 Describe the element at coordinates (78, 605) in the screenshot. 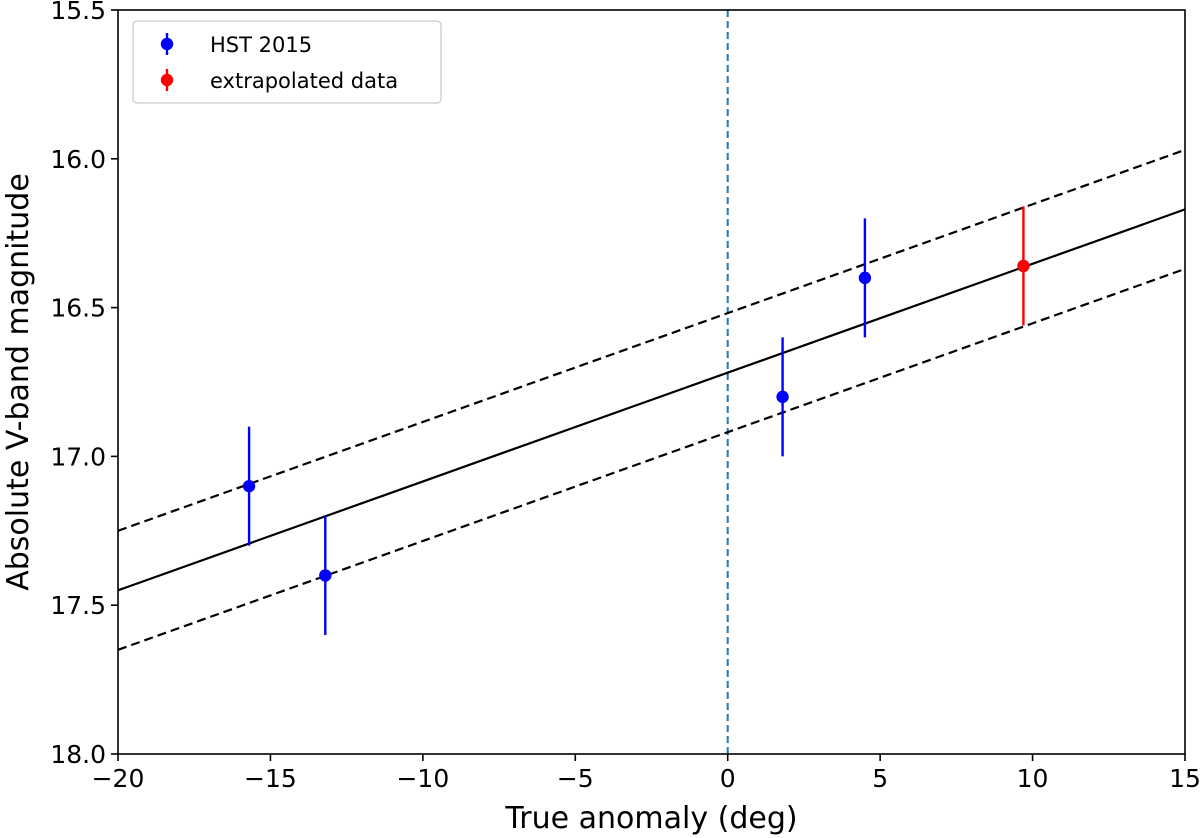

I see `y-tick-label: 17.5` at that location.